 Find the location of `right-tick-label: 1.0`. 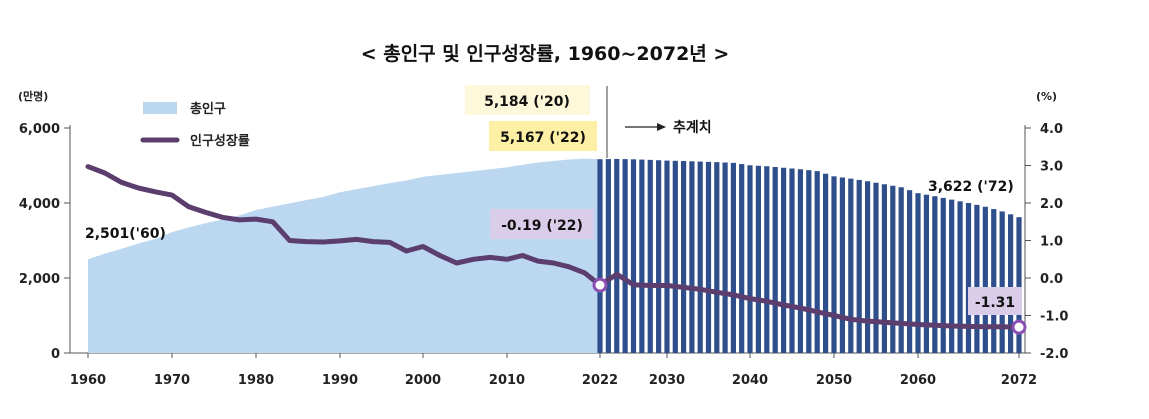

right-tick-label: 1.0 is located at coordinates (1051, 242).